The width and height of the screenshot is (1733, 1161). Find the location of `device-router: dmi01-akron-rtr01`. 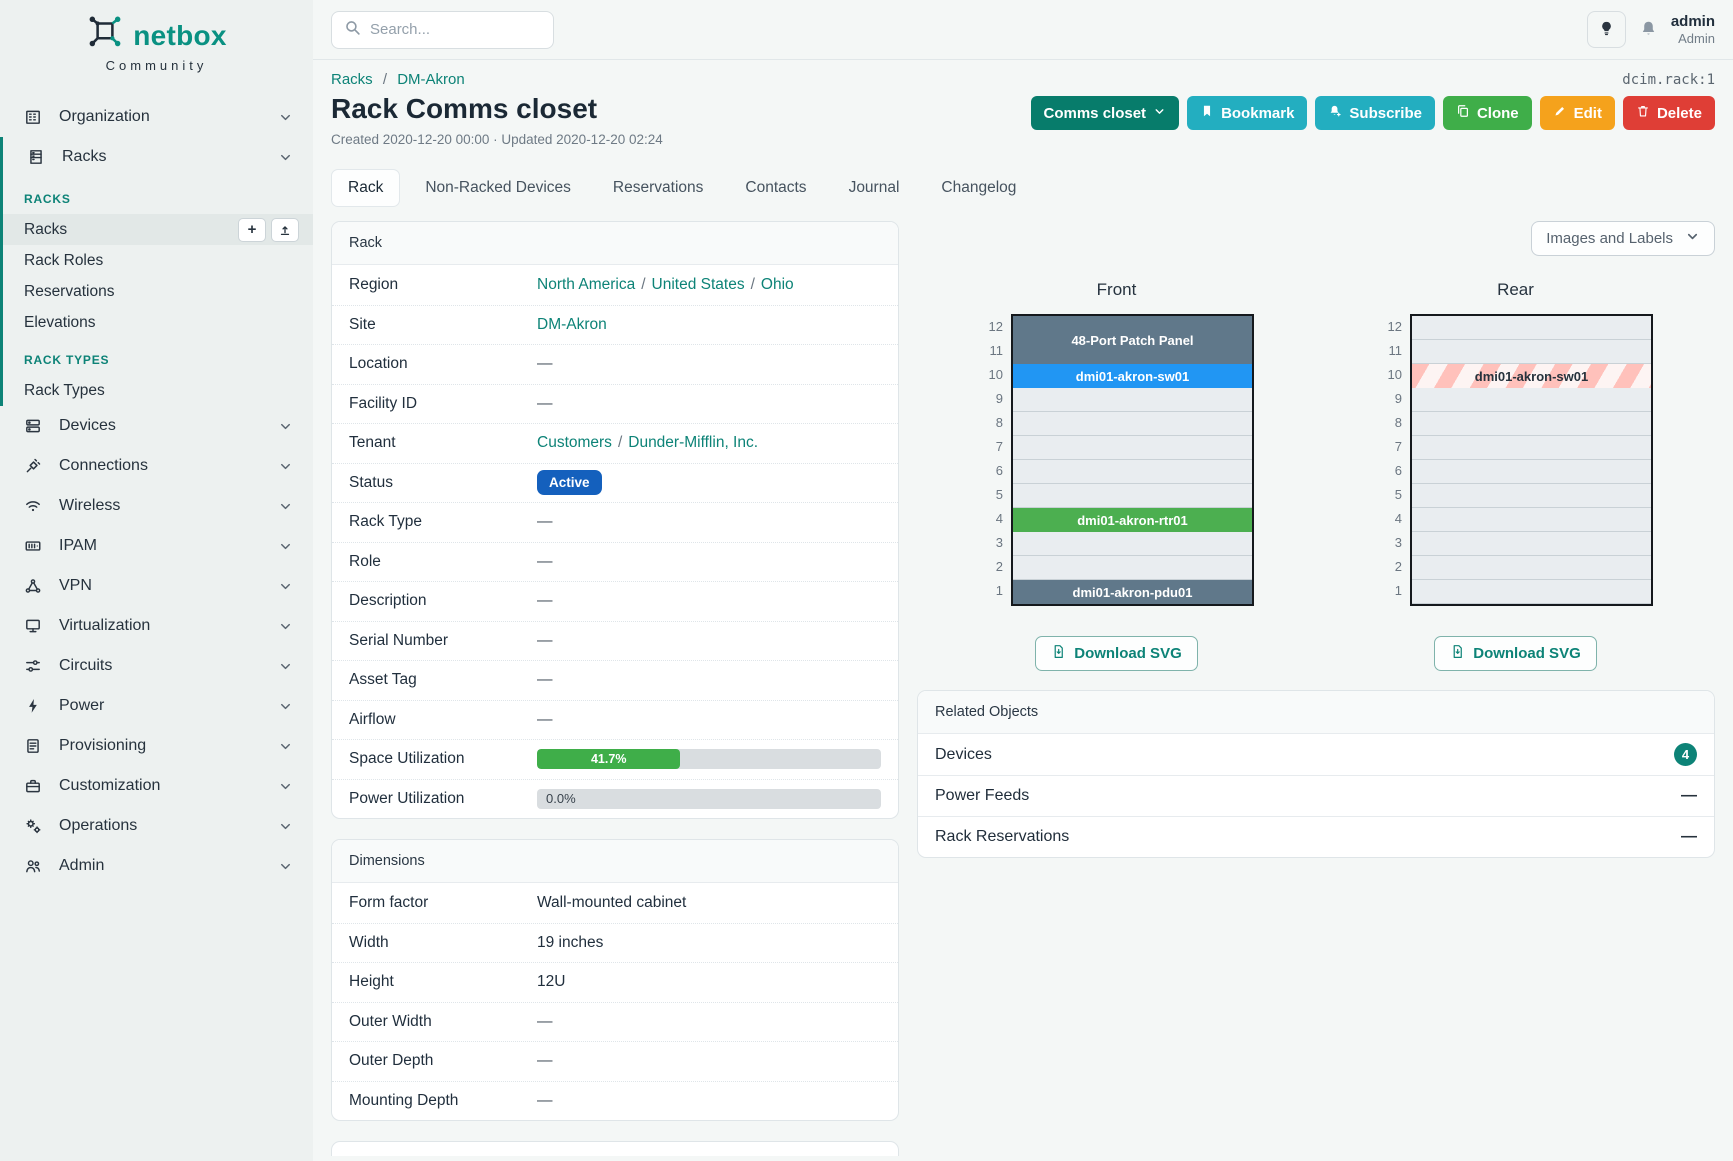

device-router: dmi01-akron-rtr01 is located at coordinates (1132, 520).